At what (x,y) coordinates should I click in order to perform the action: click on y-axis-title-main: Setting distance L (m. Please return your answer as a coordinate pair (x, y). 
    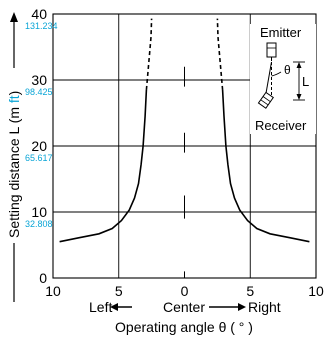
    Looking at the image, I should click on (14, 170).